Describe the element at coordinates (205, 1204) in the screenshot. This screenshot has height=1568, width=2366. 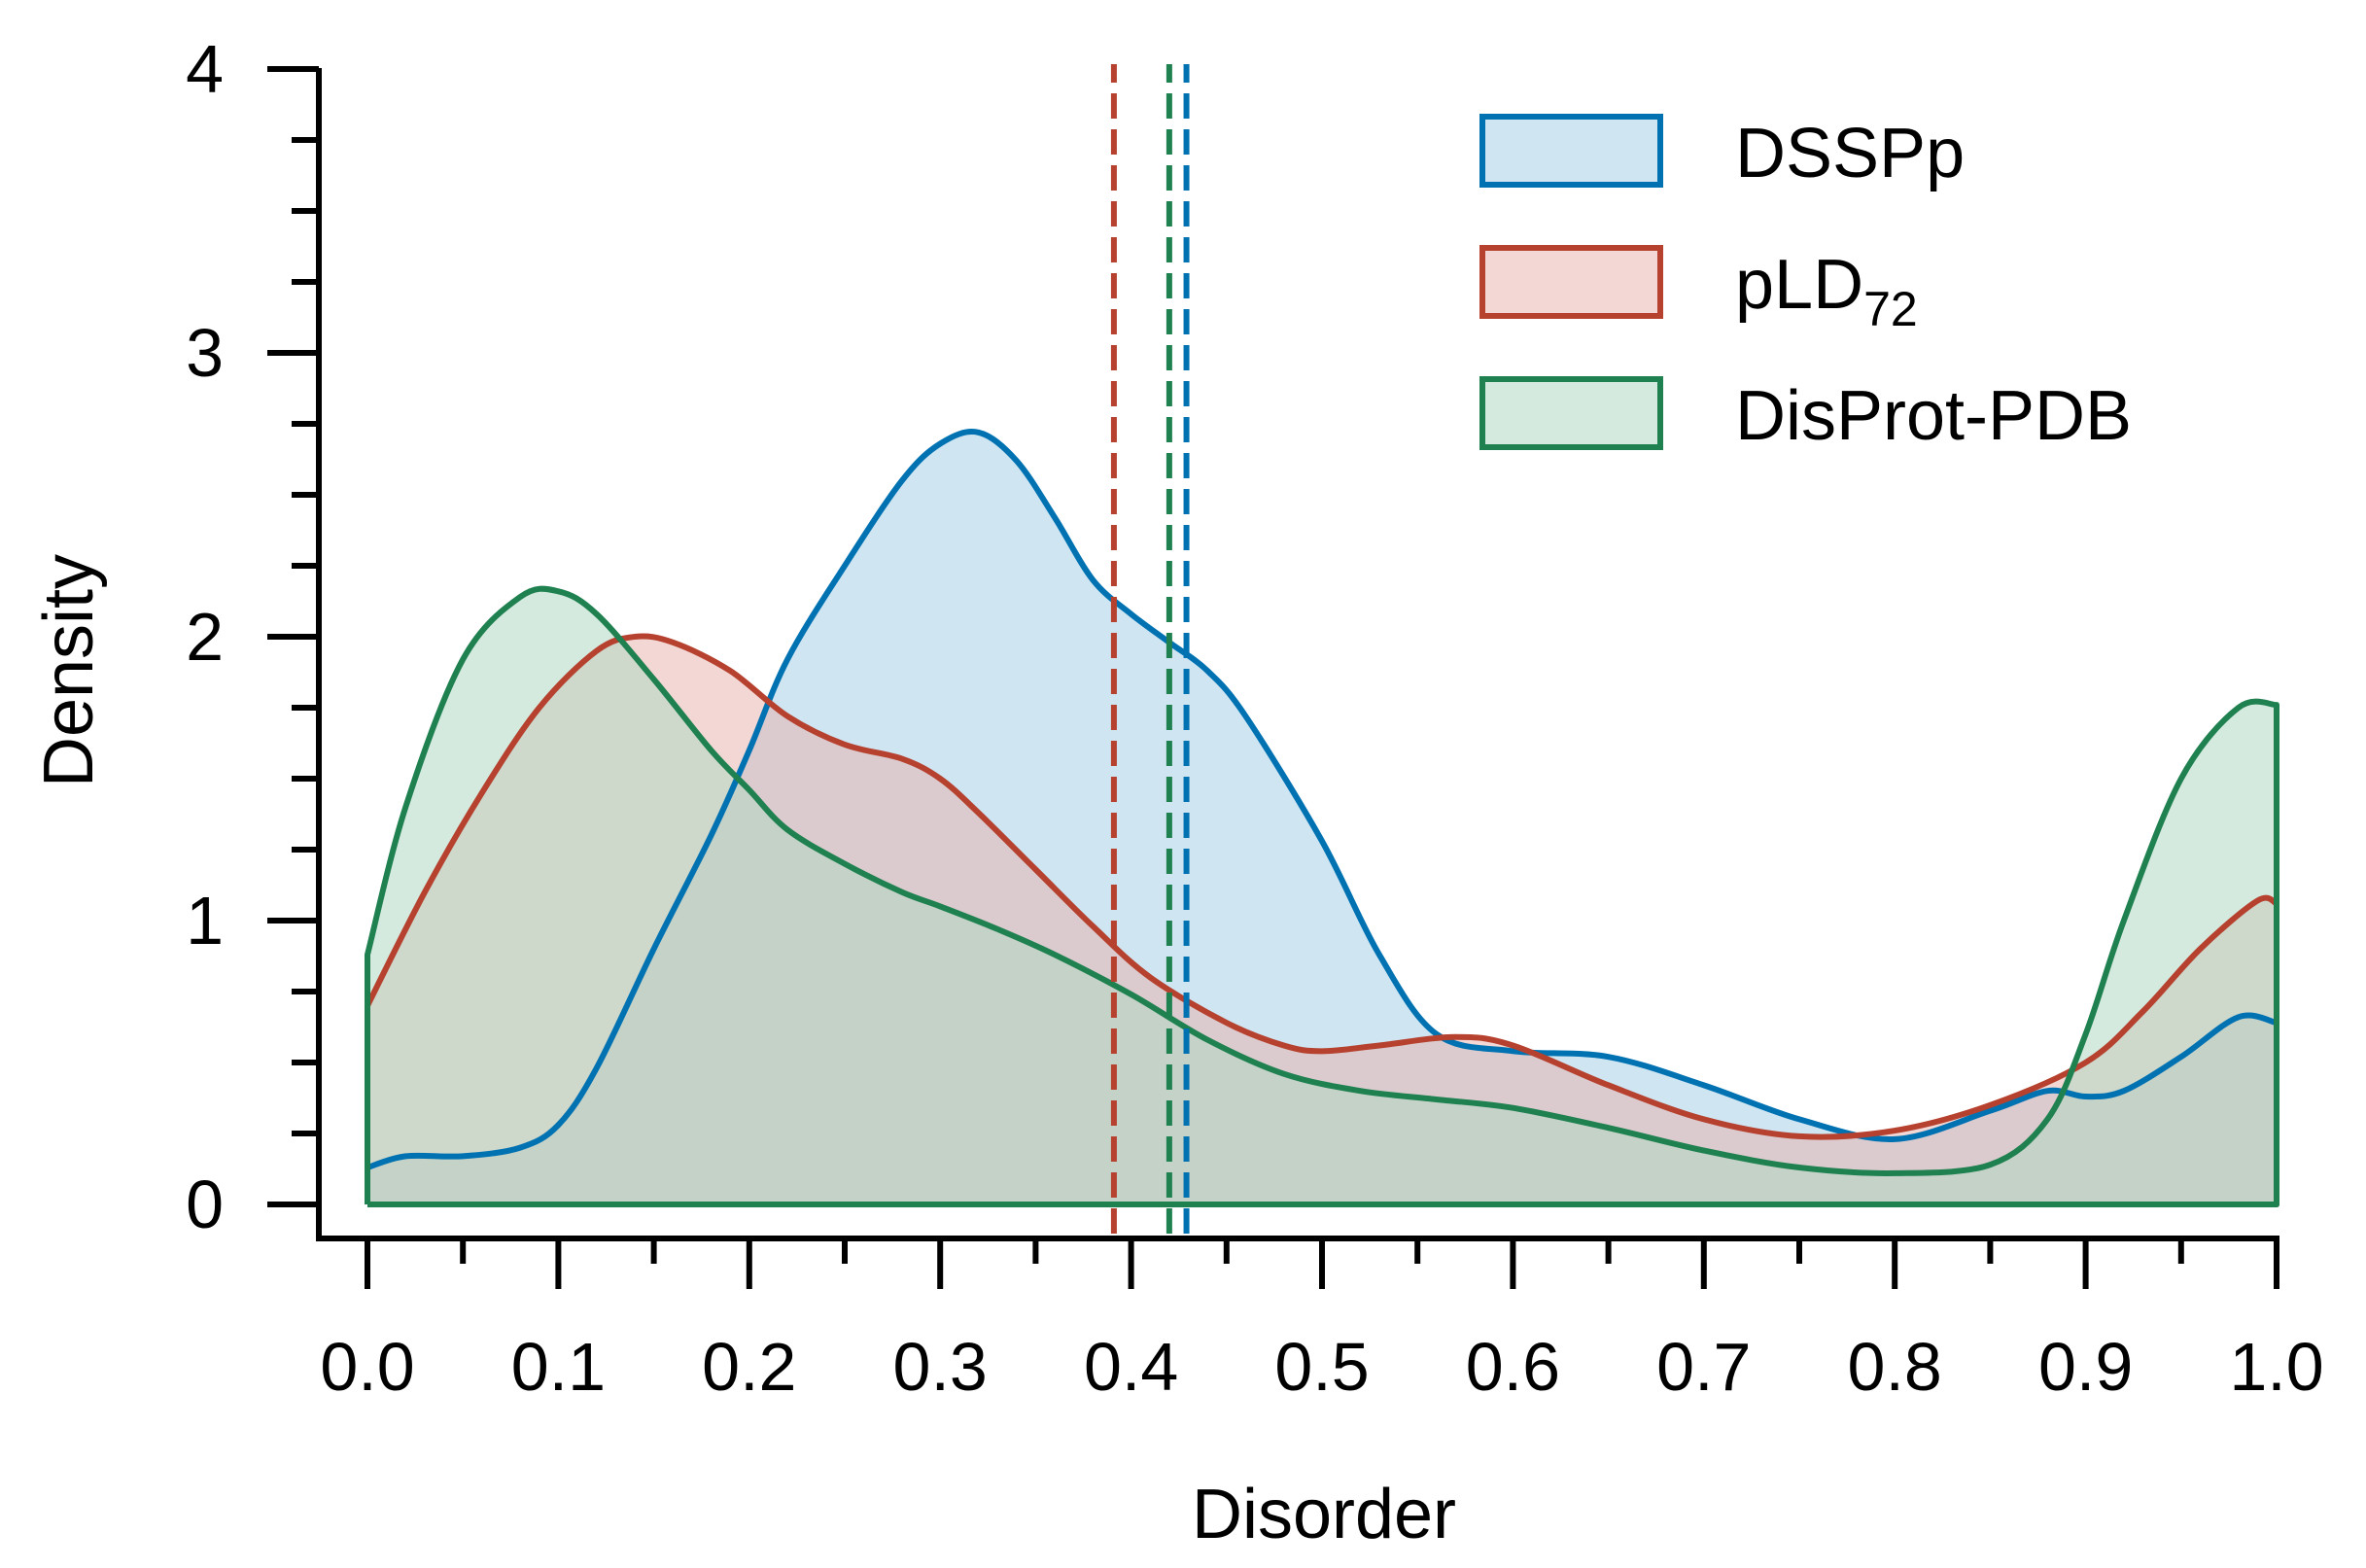
I see `y-tick-label: 0` at that location.